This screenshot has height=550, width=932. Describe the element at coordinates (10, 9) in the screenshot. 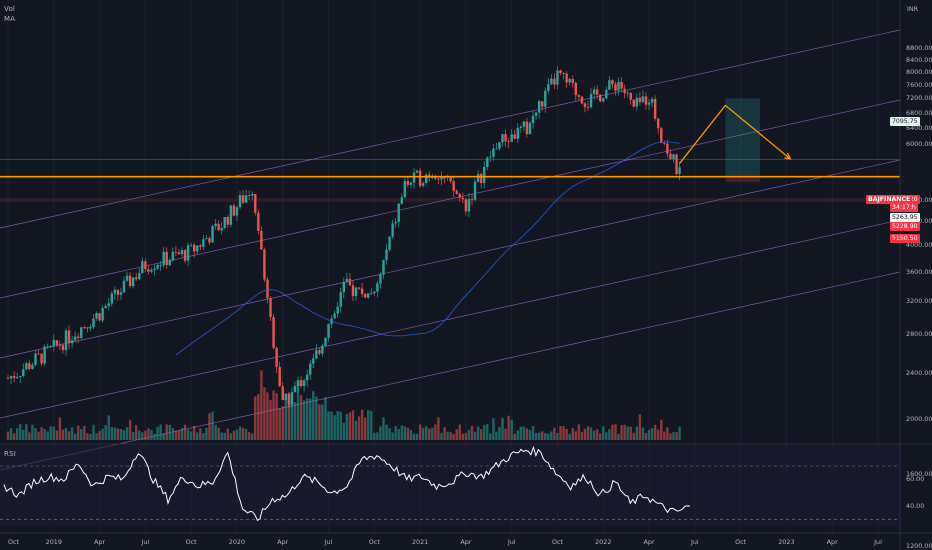

I see `volume-legend: Vol` at that location.